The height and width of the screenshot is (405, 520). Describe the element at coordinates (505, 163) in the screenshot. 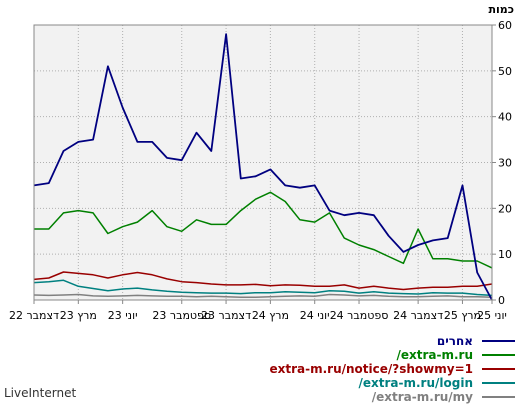

I see `y-tick-label: 30` at that location.